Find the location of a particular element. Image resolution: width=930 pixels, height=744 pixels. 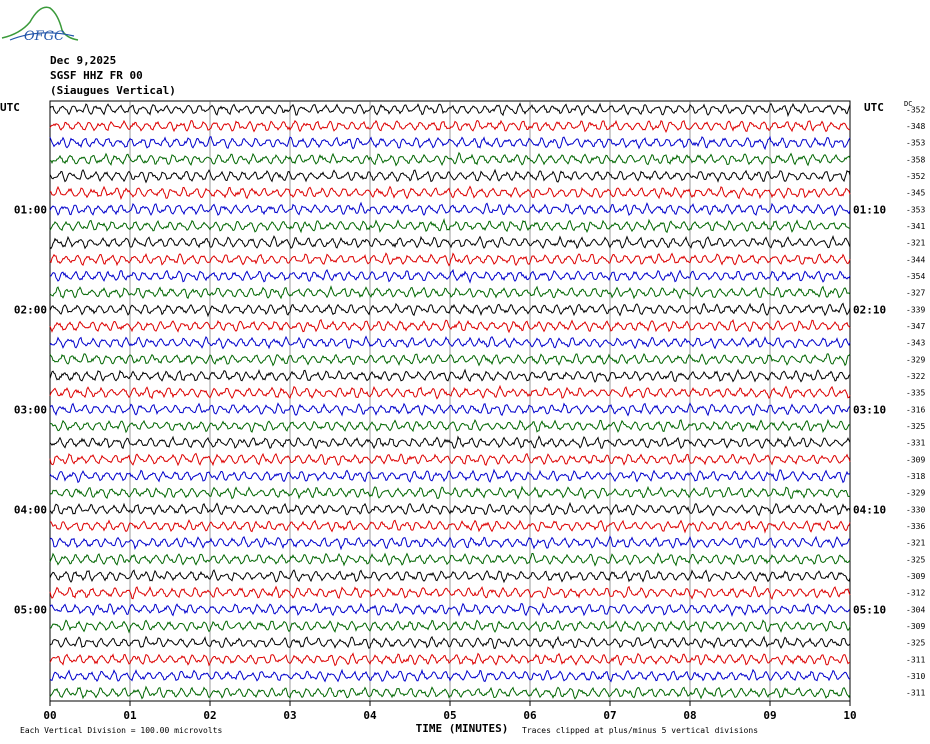

dc-offset-label: -310 is located at coordinates (915, 676).